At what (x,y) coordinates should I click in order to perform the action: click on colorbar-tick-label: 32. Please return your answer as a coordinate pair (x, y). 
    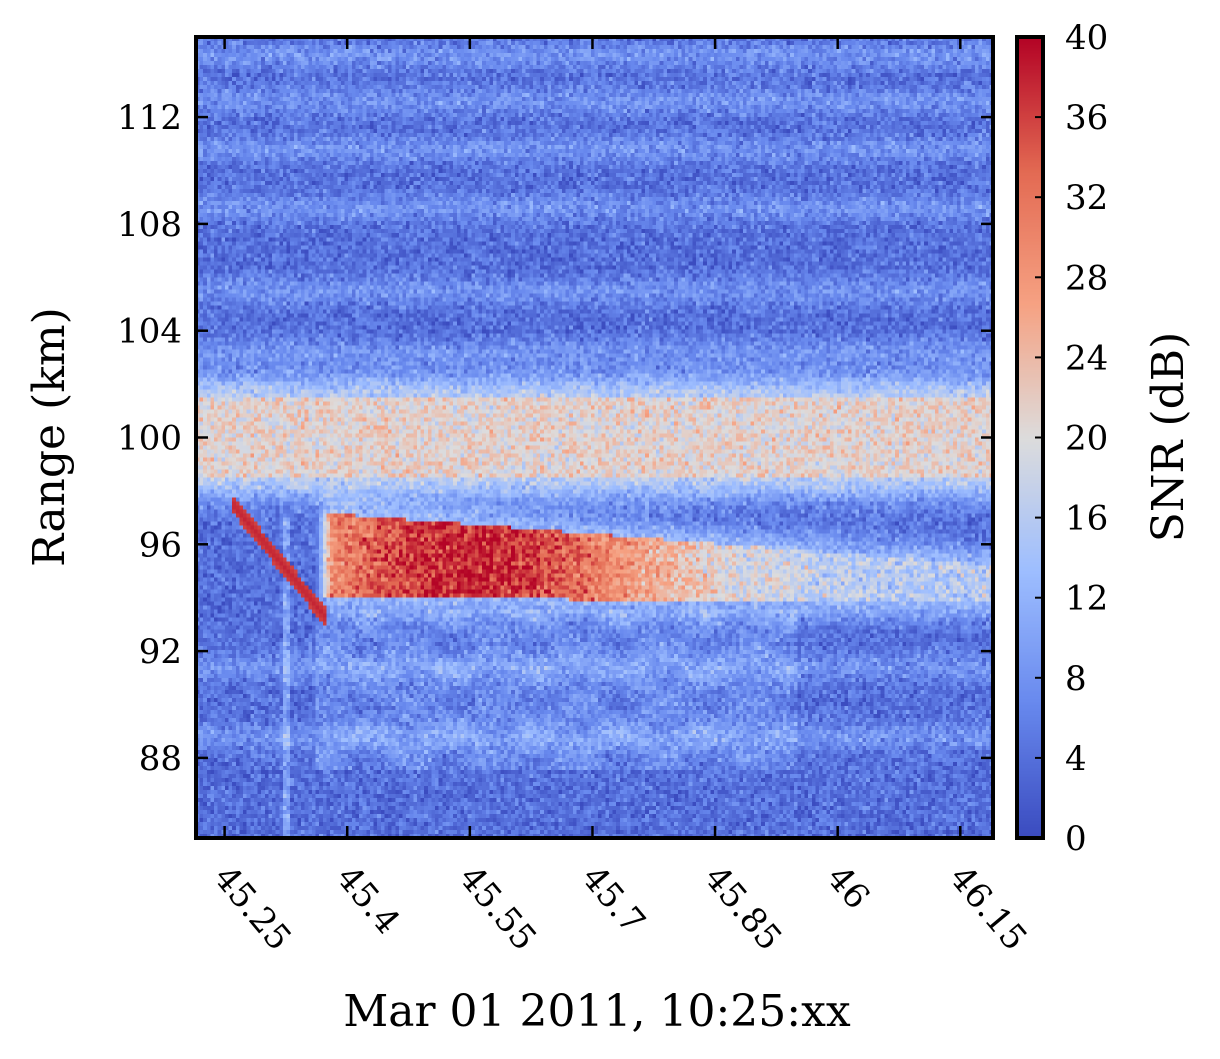
    Looking at the image, I should click on (1086, 198).